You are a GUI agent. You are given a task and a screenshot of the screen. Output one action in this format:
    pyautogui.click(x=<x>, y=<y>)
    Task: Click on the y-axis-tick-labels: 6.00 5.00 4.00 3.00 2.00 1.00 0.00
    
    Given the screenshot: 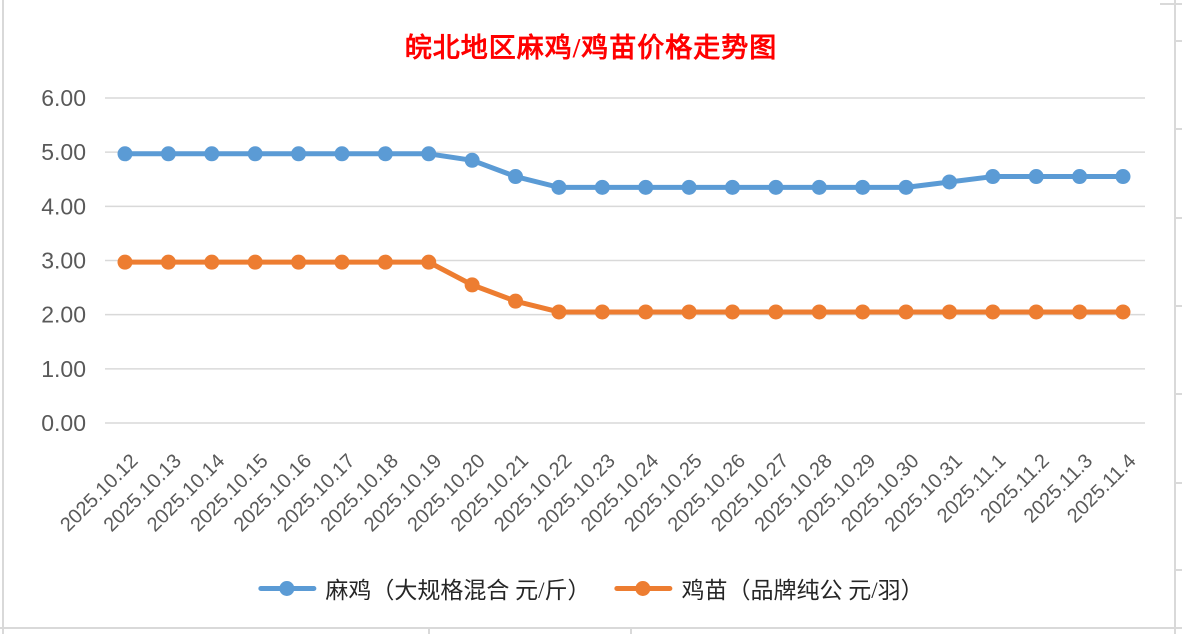 What is the action you would take?
    pyautogui.click(x=63, y=260)
    